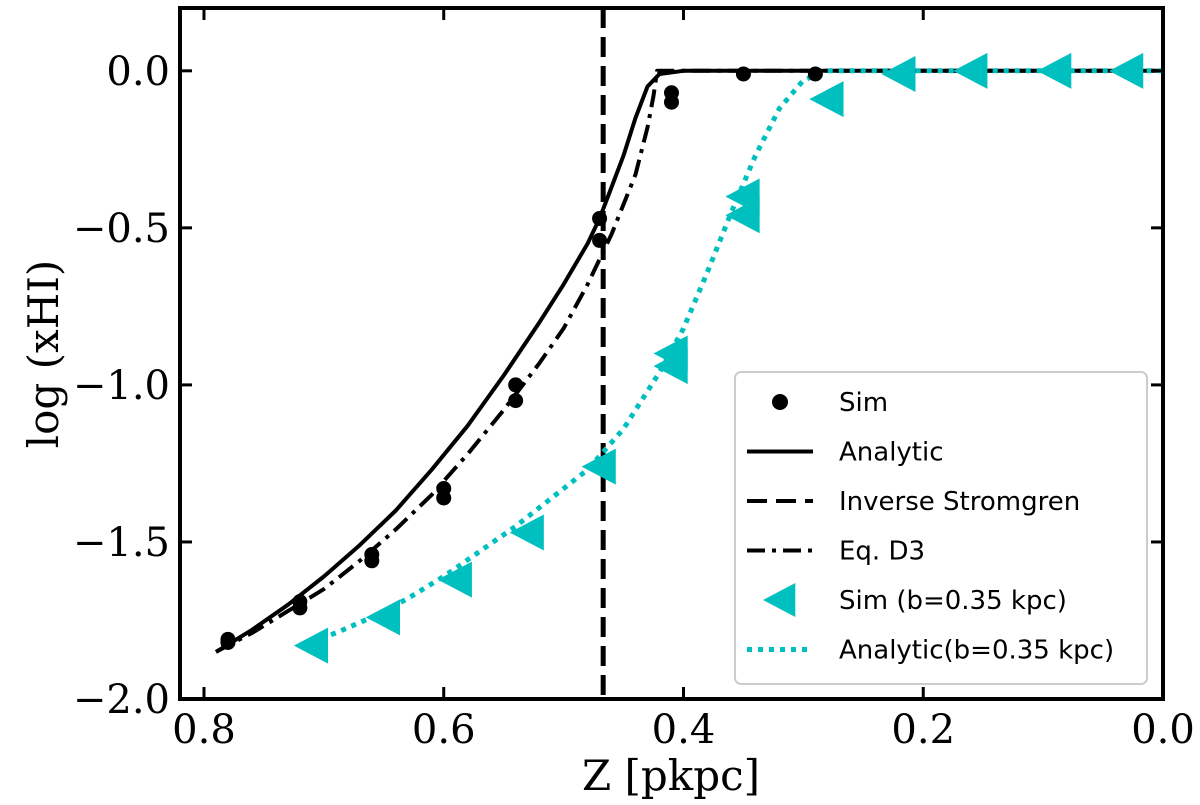 This screenshot has width=1200, height=805. Describe the element at coordinates (671, 775) in the screenshot. I see `x-axis-label: Z [pkpc]` at that location.